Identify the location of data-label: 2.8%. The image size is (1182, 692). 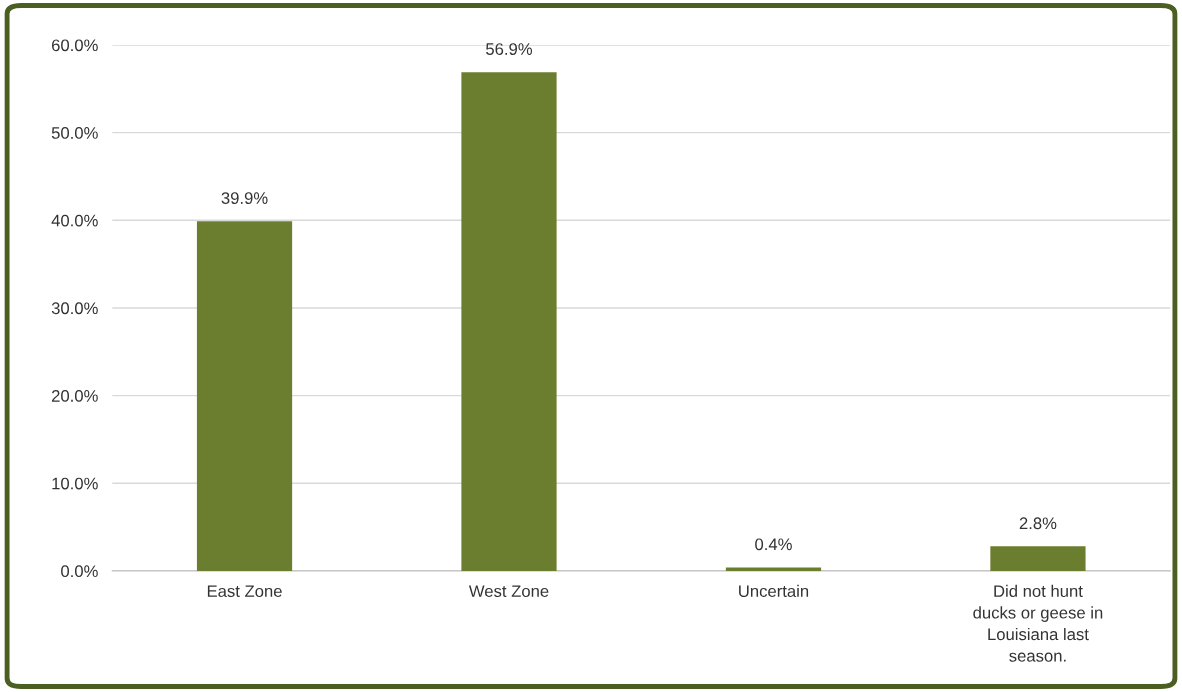
(1038, 523).